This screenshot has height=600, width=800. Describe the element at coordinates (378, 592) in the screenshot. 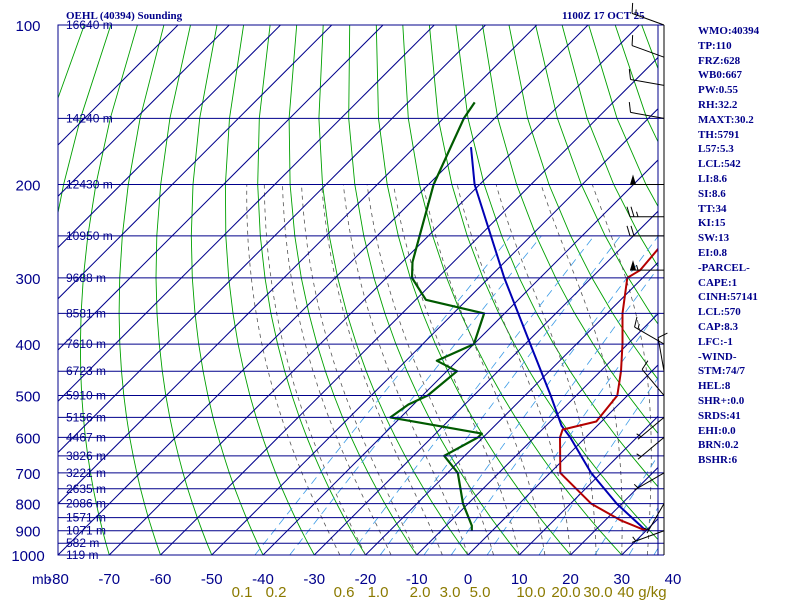

I see `mixing-ratio-label: 1.0` at that location.